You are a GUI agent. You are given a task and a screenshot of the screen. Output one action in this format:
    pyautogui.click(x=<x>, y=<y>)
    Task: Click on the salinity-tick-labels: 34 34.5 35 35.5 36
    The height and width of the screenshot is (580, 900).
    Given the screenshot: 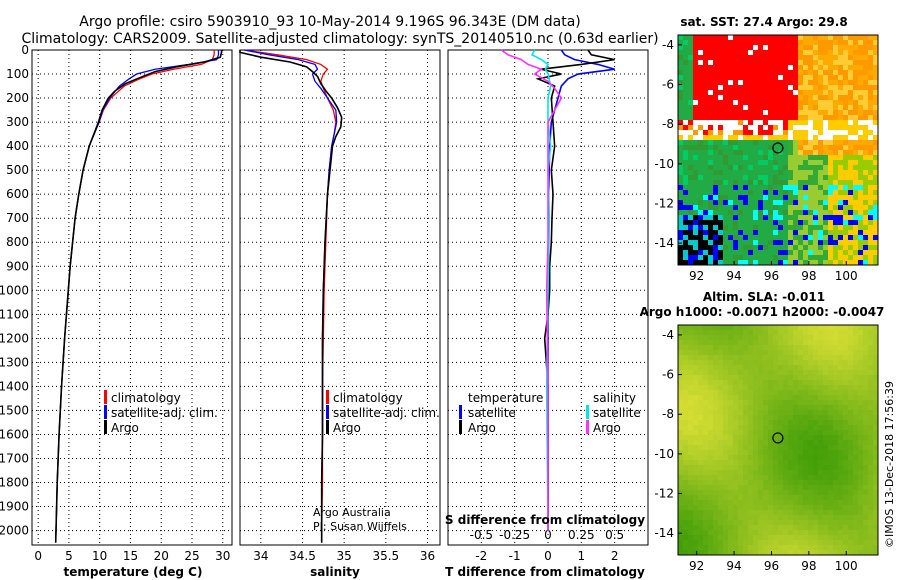 What is the action you would take?
    pyautogui.click(x=344, y=556)
    